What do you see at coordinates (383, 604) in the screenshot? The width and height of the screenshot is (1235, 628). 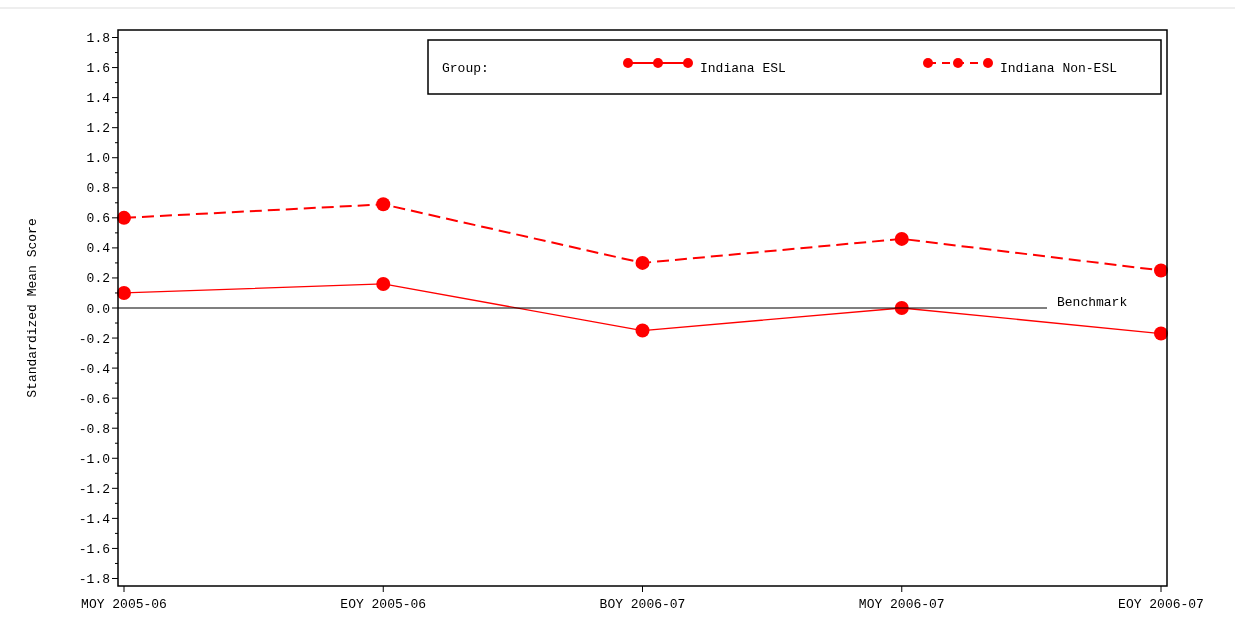 I see `x-tick-label: EOY 2005-06` at bounding box center [383, 604].